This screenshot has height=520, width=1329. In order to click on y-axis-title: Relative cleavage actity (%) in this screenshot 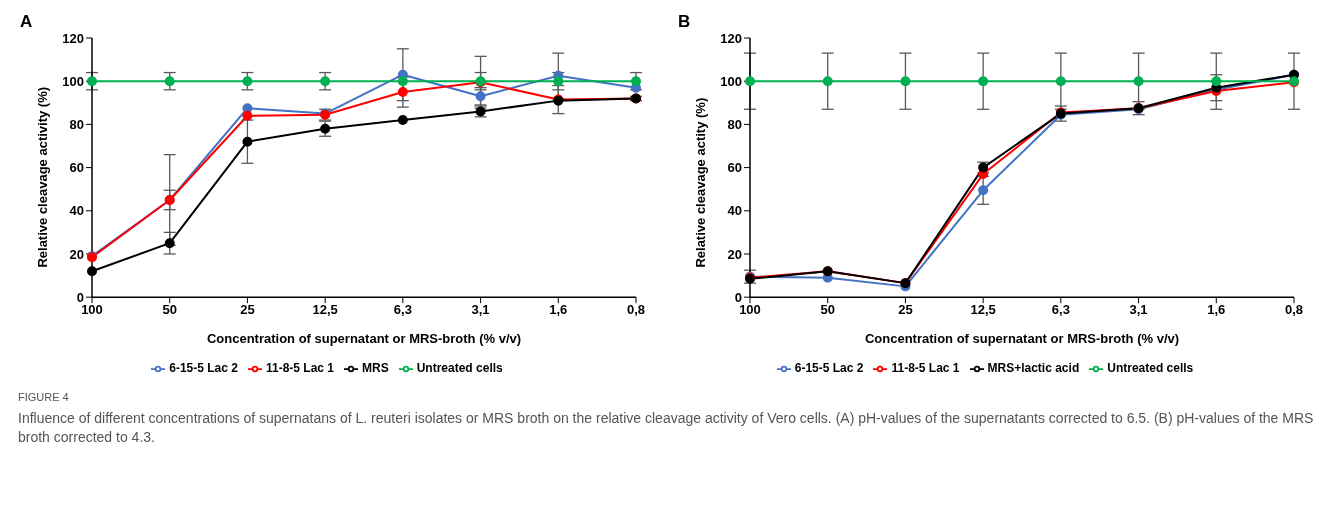, I will do `click(700, 182)`.